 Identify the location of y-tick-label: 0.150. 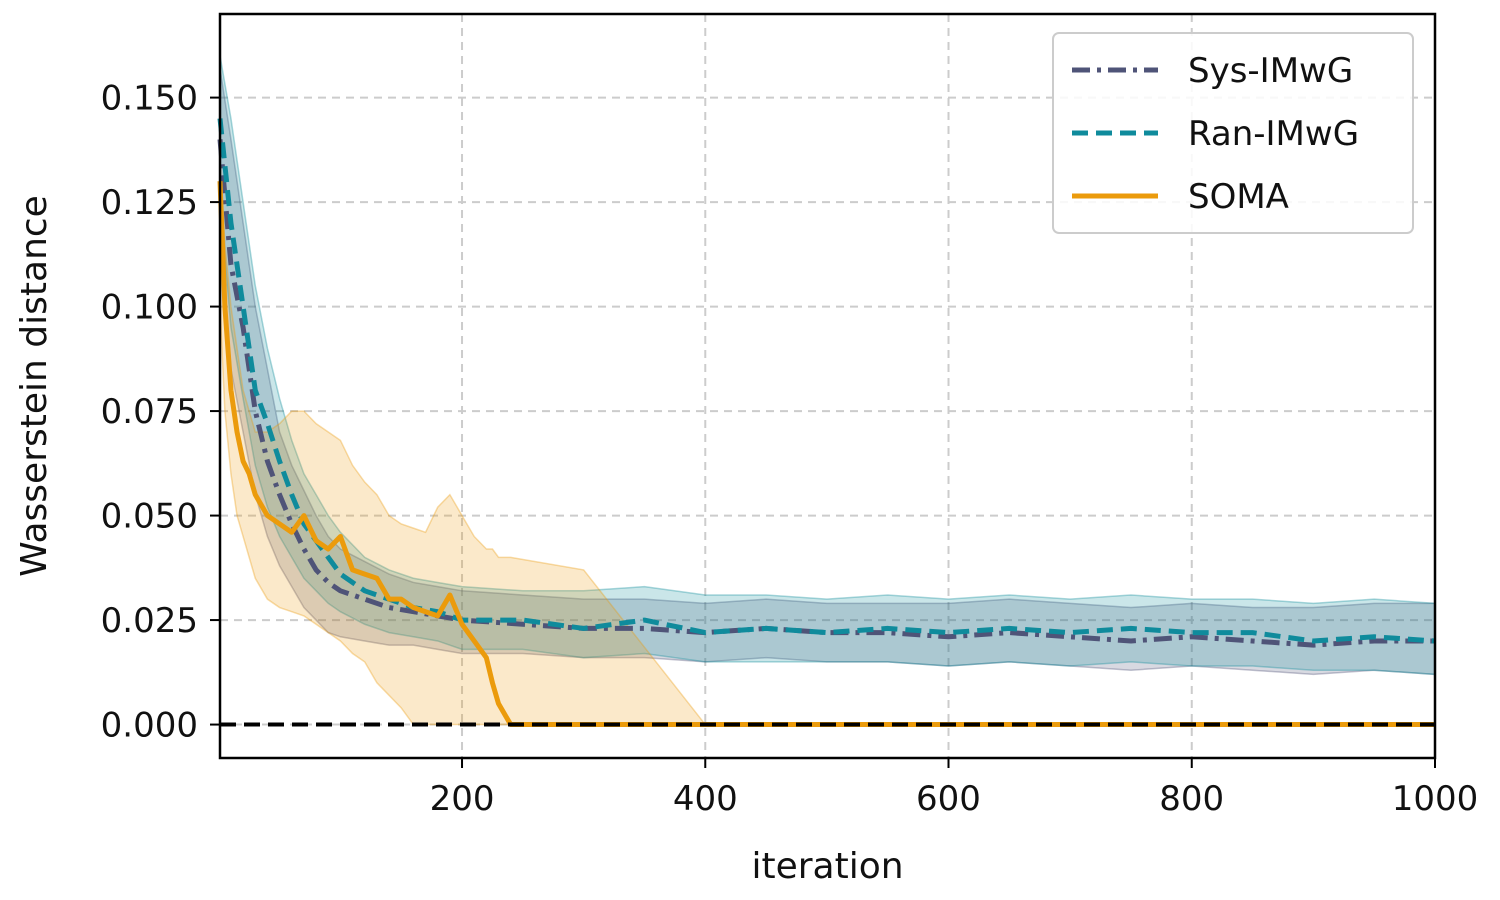
(149, 99).